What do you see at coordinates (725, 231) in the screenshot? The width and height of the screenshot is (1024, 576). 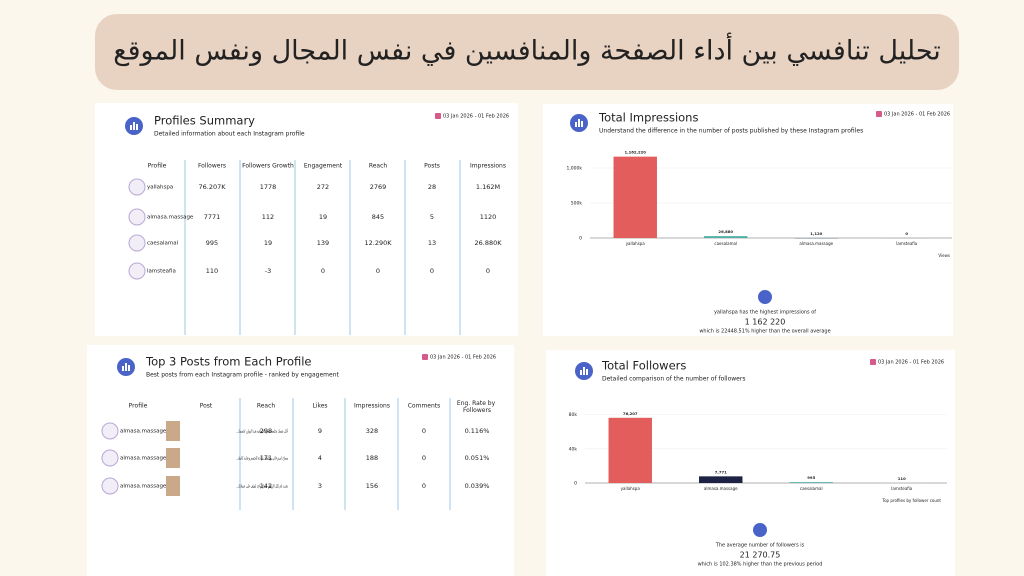 I see `value-label: 26,880` at bounding box center [725, 231].